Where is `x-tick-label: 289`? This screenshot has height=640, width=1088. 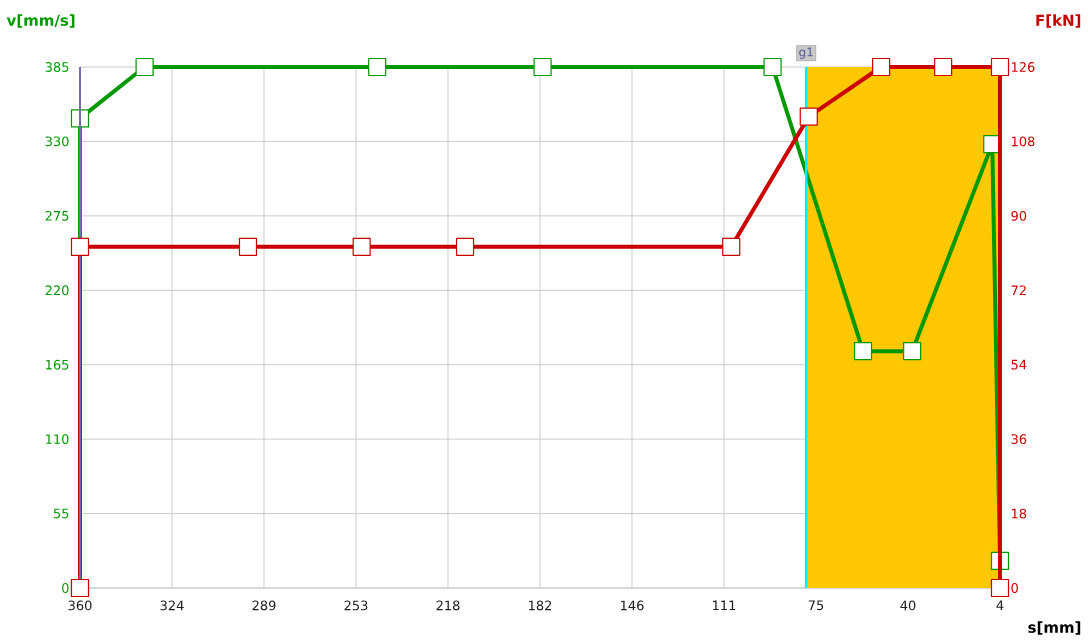 x-tick-label: 289 is located at coordinates (264, 605).